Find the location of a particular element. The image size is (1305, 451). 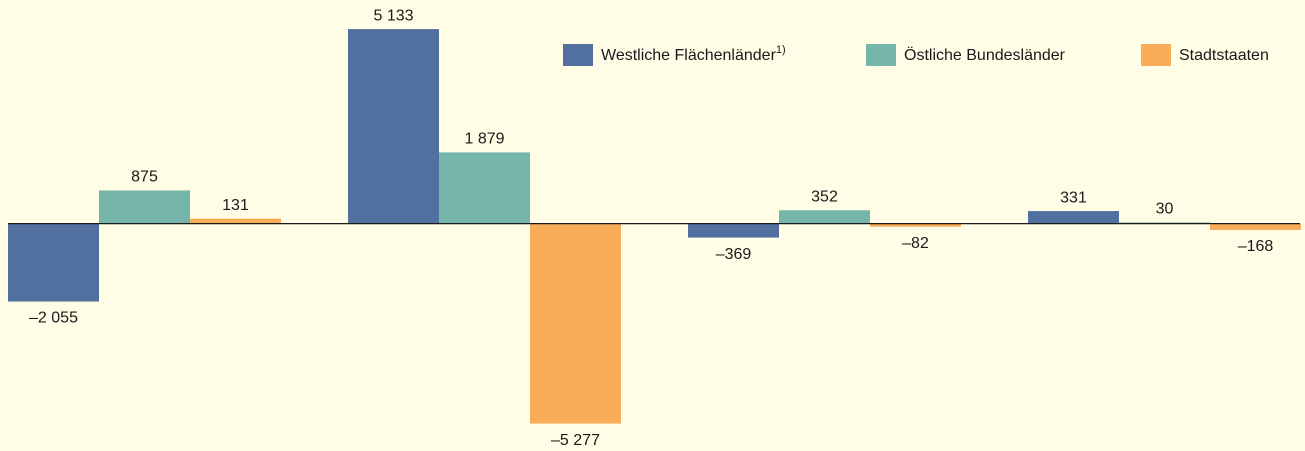

legend-text: Westliche Flächenländer is located at coordinates (689, 55).